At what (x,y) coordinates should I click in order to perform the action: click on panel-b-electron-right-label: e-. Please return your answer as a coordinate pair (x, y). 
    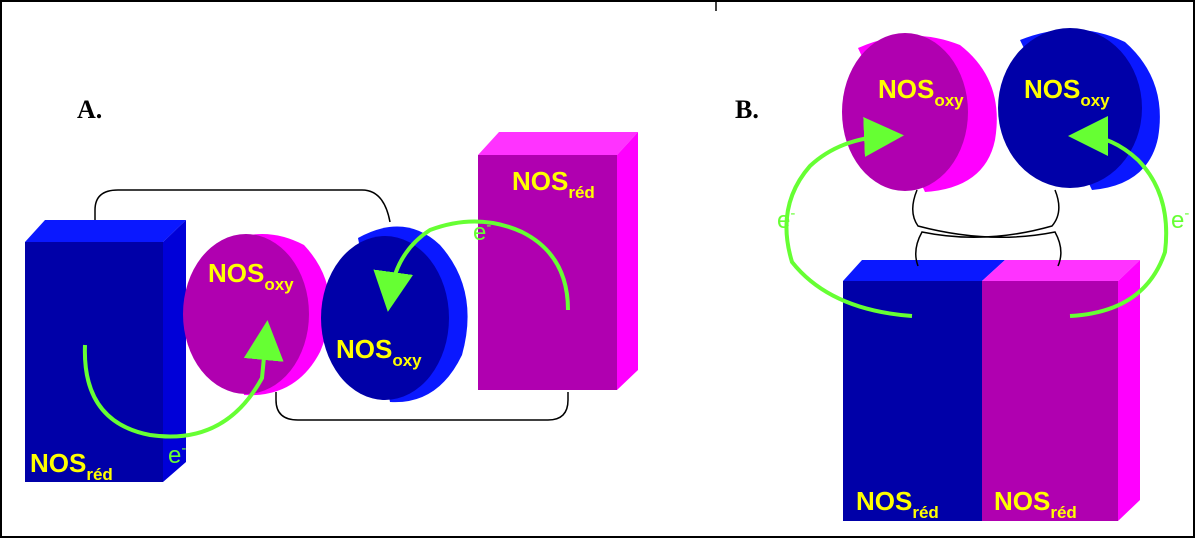
    Looking at the image, I should click on (1180, 219).